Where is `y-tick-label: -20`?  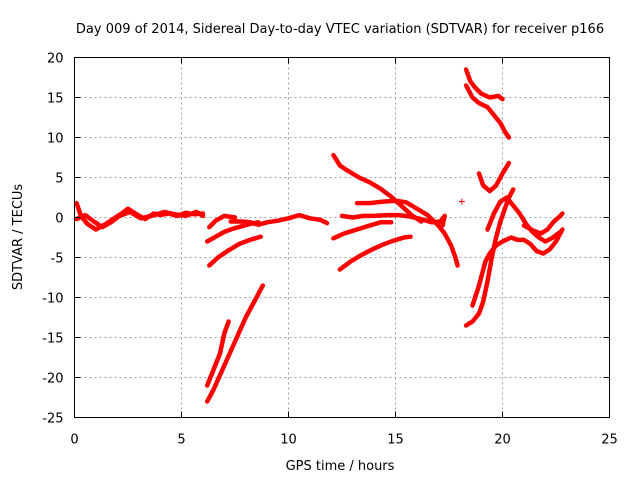 y-tick-label: -20 is located at coordinates (52, 379).